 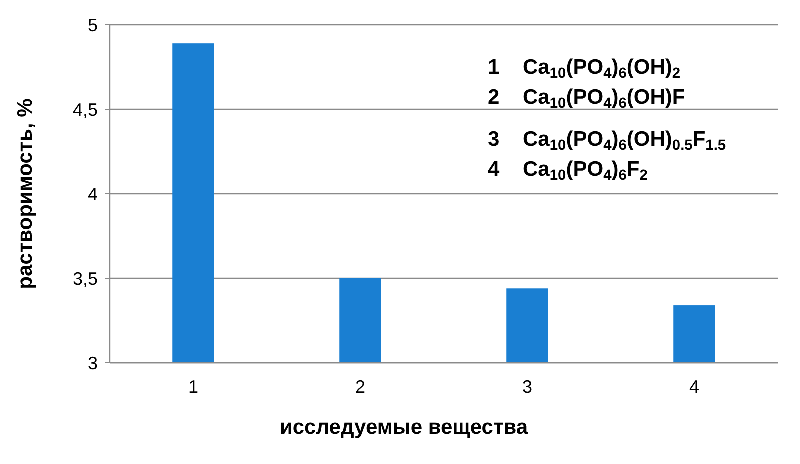 I want to click on y-tick-label: 3,5, so click(x=85, y=278).